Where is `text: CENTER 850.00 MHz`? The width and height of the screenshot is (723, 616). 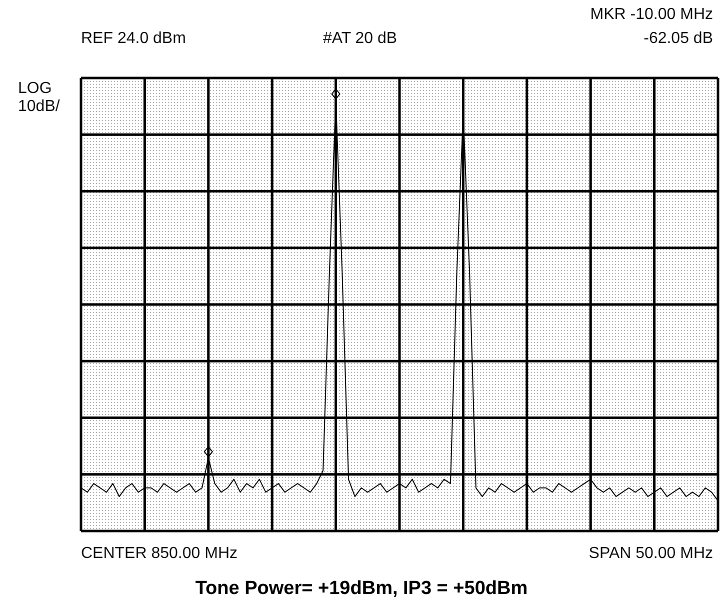 text: CENTER 850.00 MHz is located at coordinates (159, 554).